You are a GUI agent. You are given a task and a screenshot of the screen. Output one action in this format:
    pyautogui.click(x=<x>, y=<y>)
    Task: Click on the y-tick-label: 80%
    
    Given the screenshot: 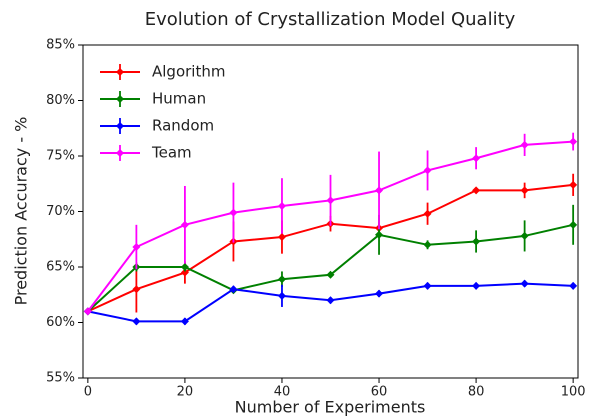 What is the action you would take?
    pyautogui.click(x=60, y=100)
    